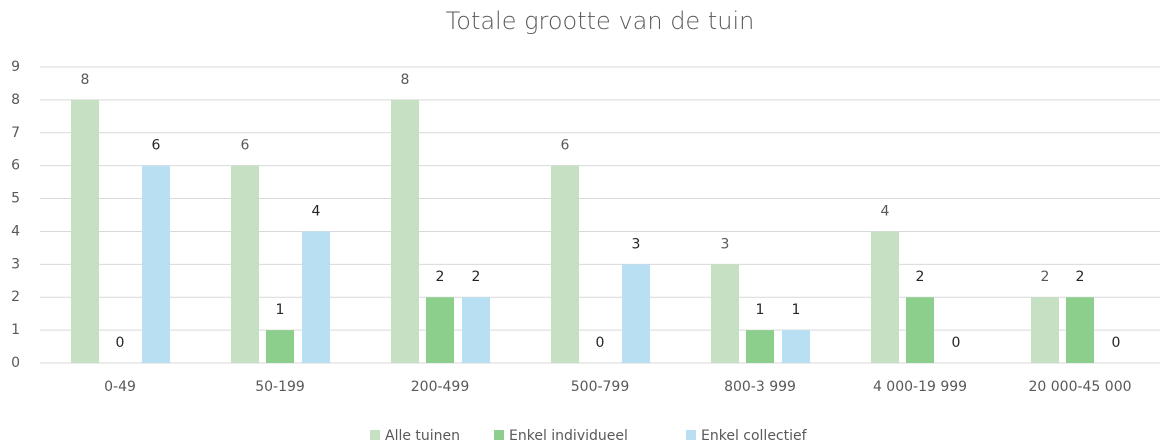  What do you see at coordinates (440, 387) in the screenshot?
I see `x-tick-label: 200-499` at bounding box center [440, 387].